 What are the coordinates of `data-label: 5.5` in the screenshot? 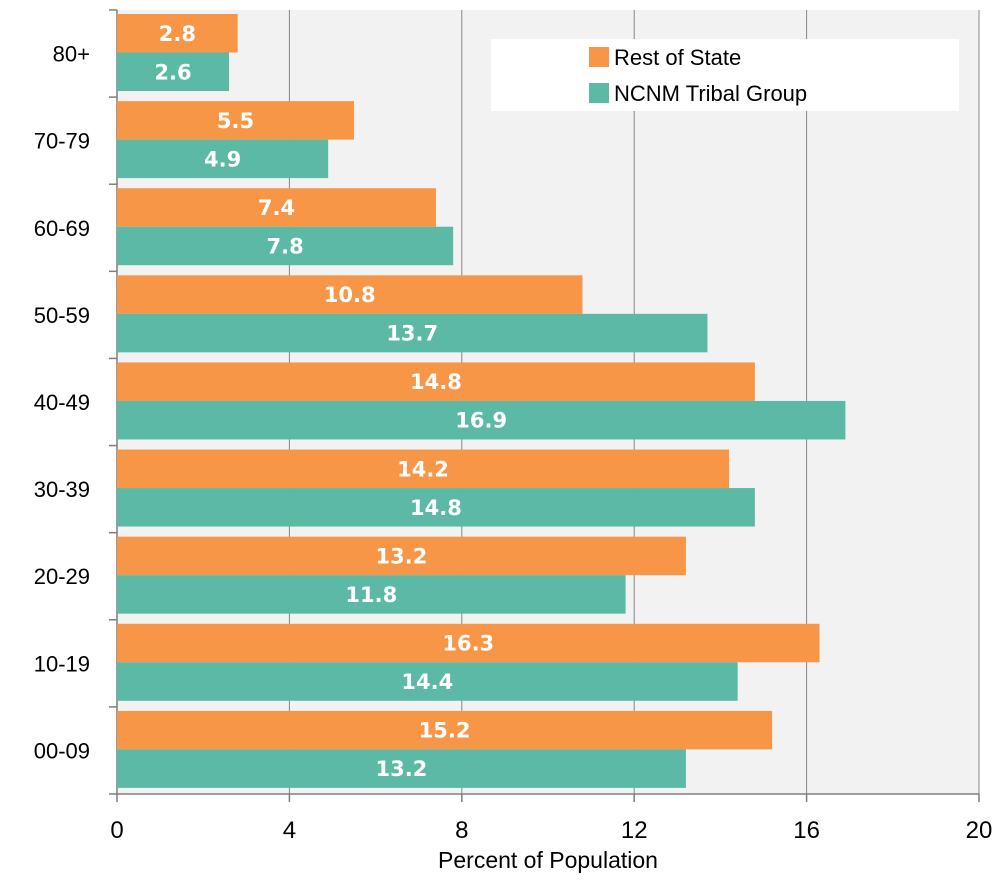 It's located at (235, 121).